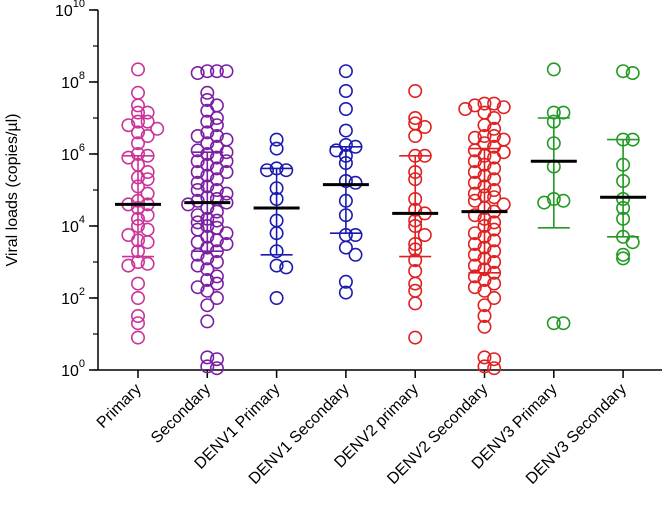 The width and height of the screenshot is (669, 516). I want to click on y-tick-label: 10¹⁰, so click(70, 10).